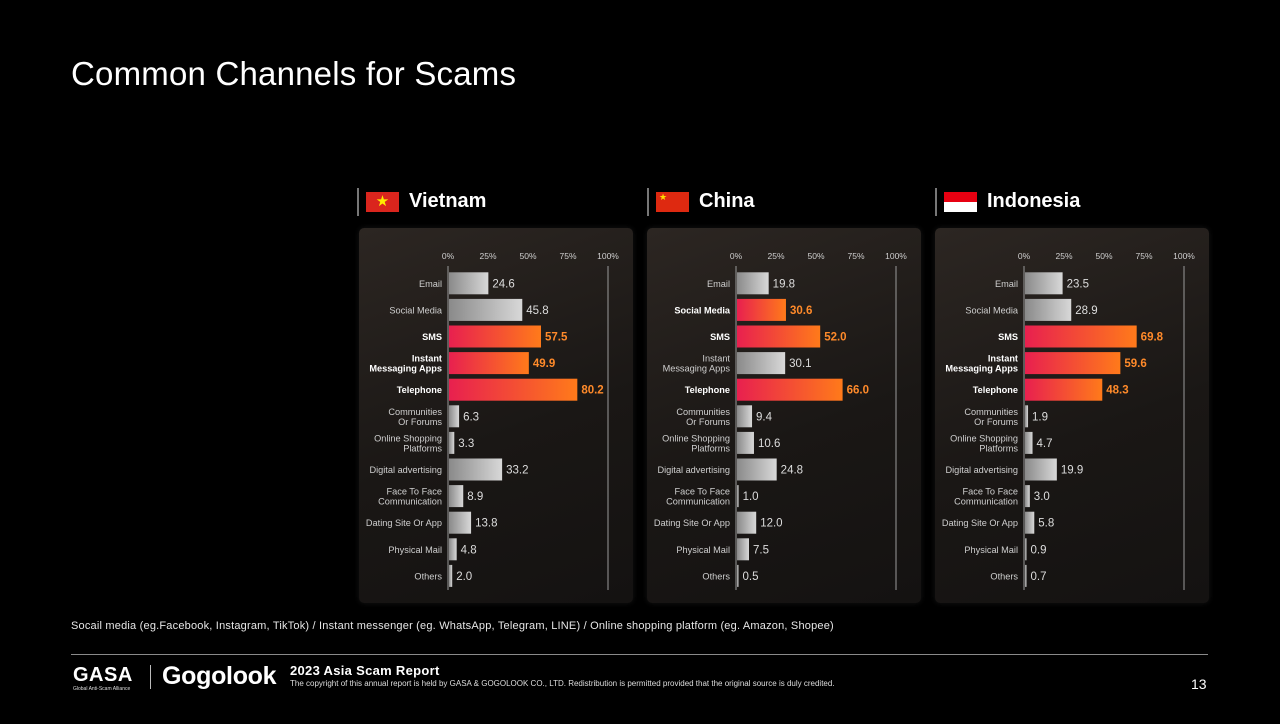 Image resolution: width=1280 pixels, height=724 pixels. I want to click on value-label: 3.3, so click(466, 444).